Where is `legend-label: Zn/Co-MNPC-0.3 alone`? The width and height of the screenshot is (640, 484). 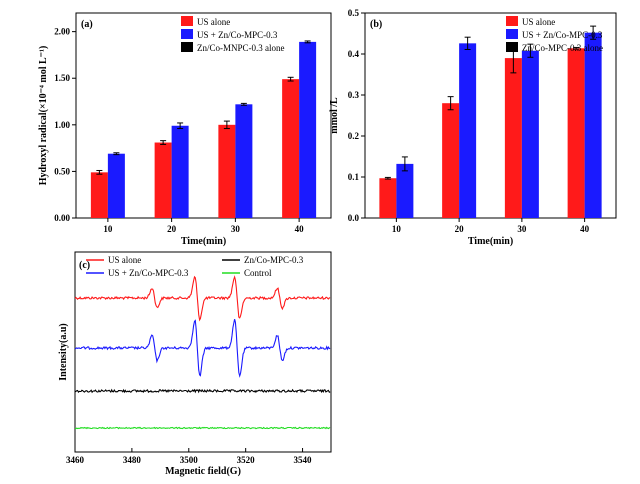 legend-label: Zn/Co-MNPC-0.3 alone is located at coordinates (241, 48).